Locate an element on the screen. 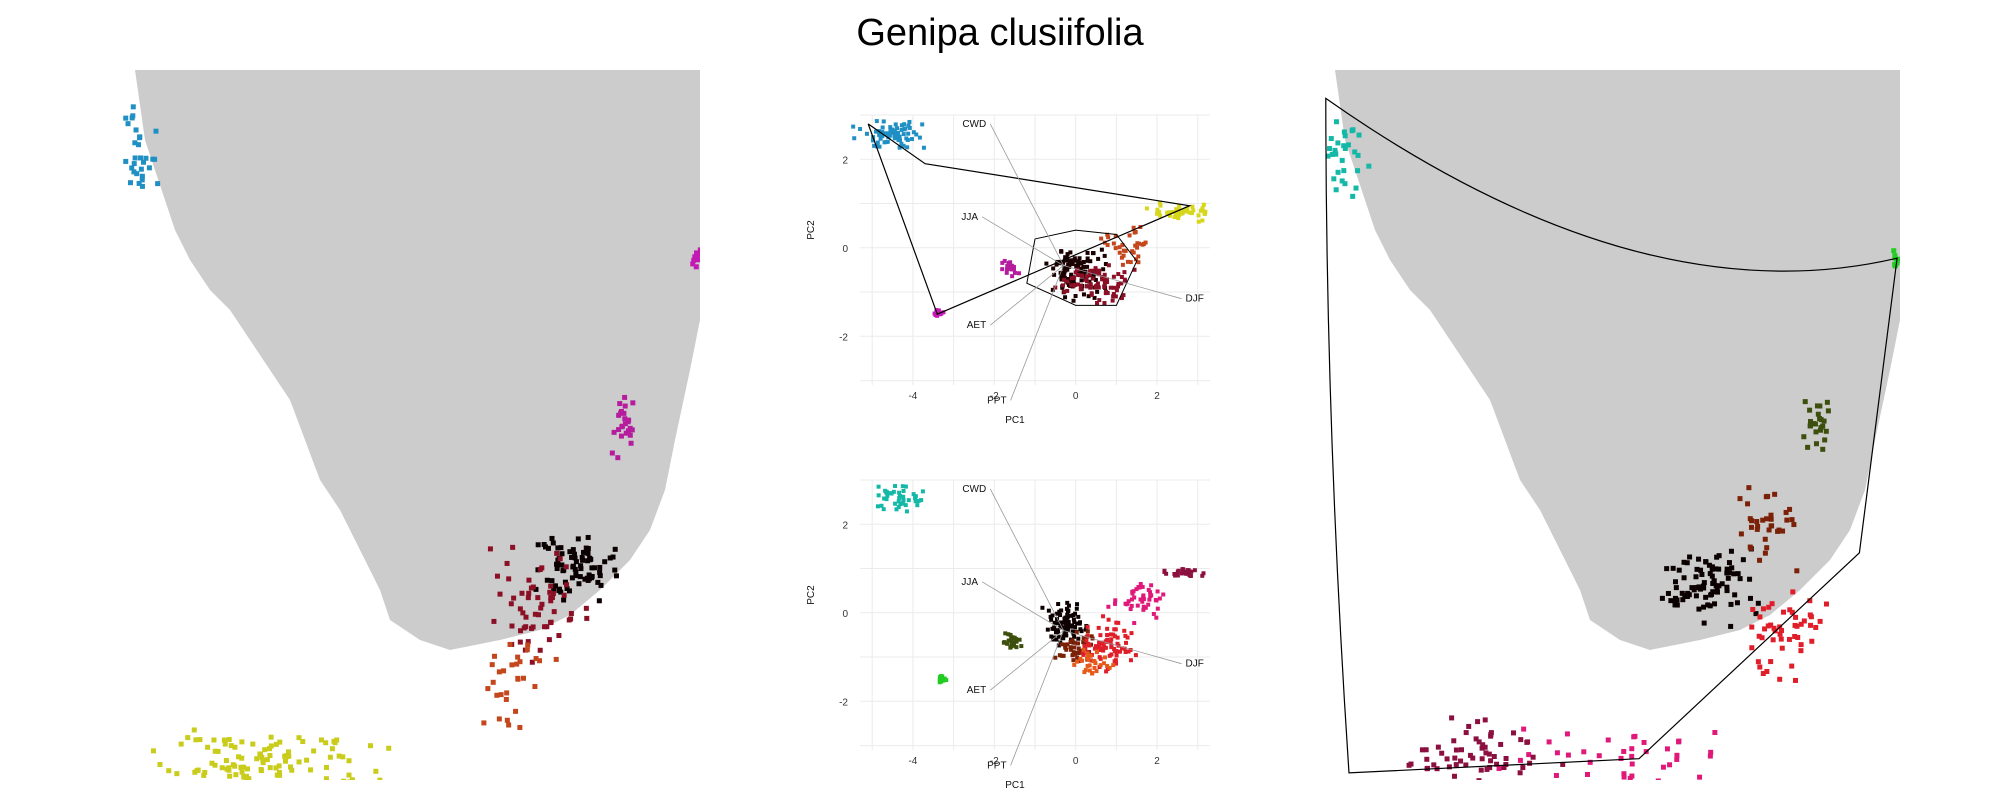 The width and height of the screenshot is (2000, 800). loading-line is located at coordinates (1026, 559).